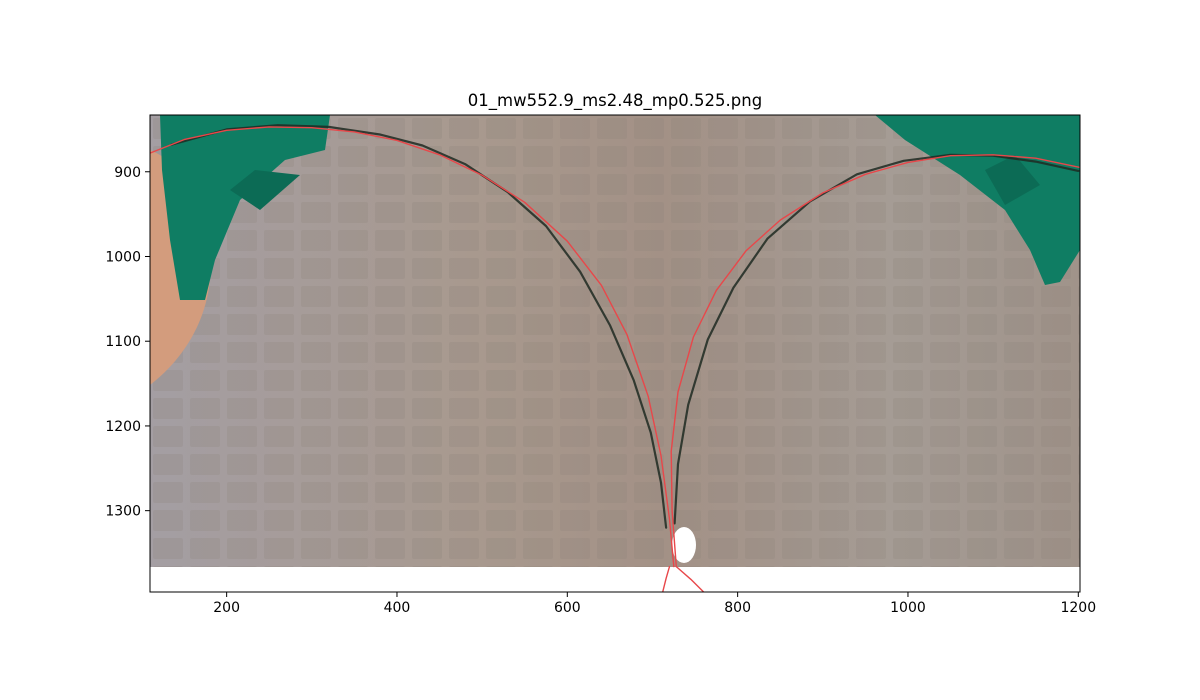  What do you see at coordinates (615, 579) in the screenshot?
I see `blank-region-below-image` at bounding box center [615, 579].